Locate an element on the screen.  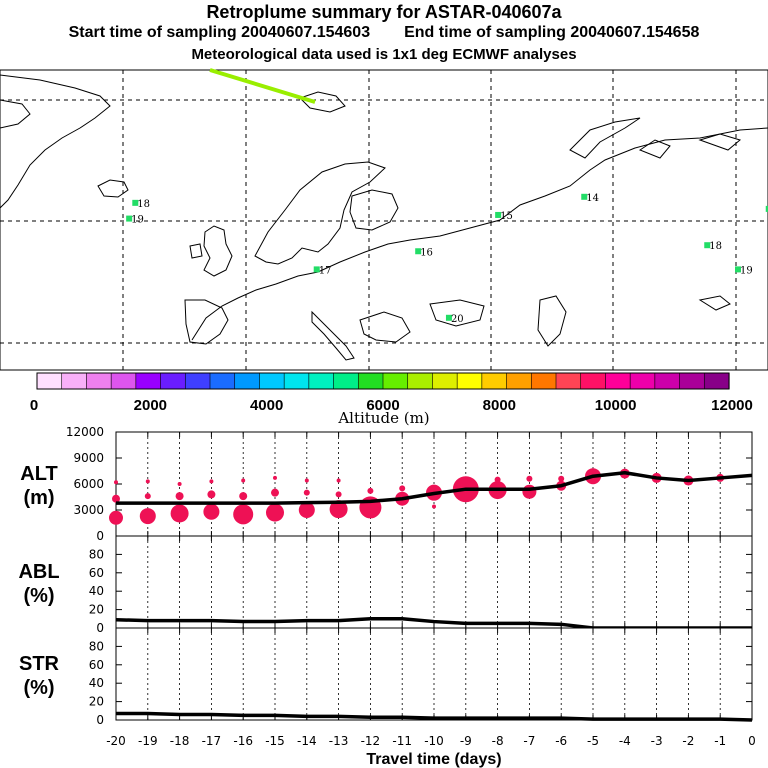
x-tick-label: 0 is located at coordinates (752, 741).